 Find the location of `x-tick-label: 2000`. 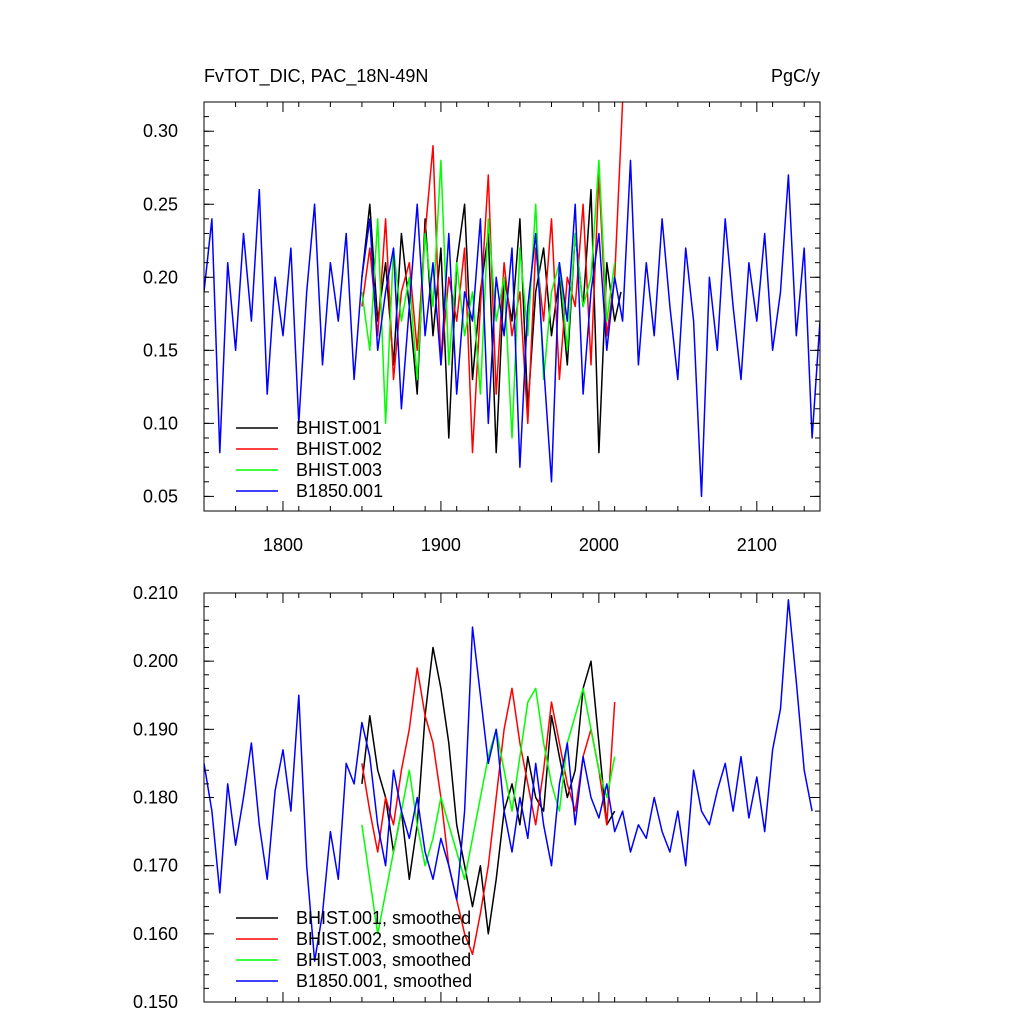

x-tick-label: 2000 is located at coordinates (599, 545).